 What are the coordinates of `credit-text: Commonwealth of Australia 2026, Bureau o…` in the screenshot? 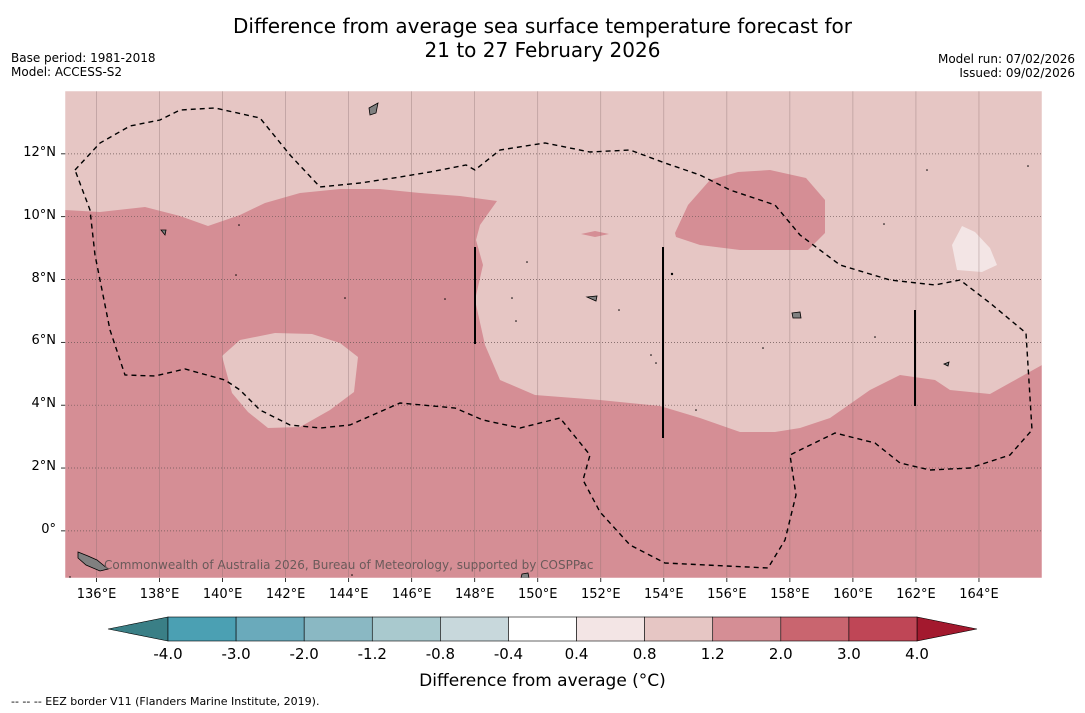 It's located at (349, 565).